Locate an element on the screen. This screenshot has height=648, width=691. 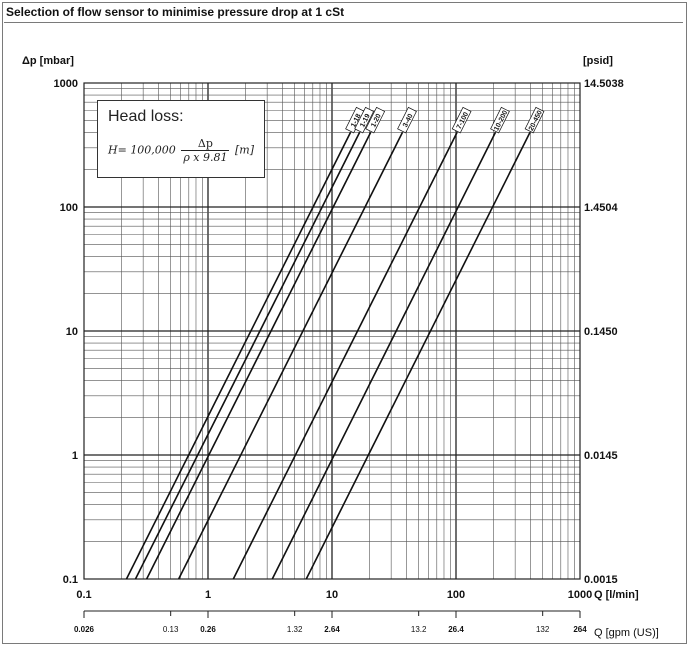
curve-label: 7-100 is located at coordinates (463, 120).